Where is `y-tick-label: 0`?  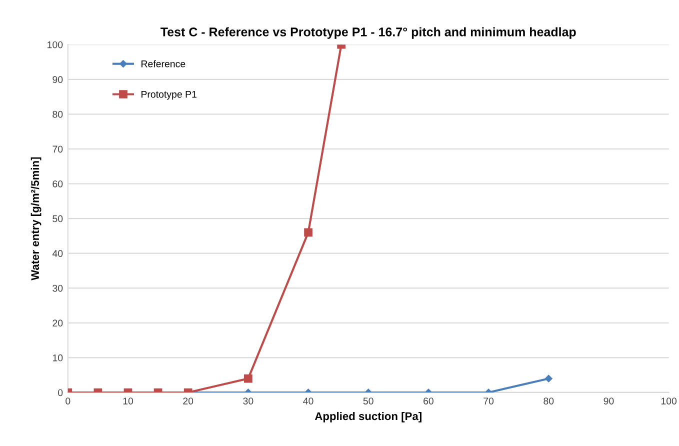
y-tick-label: 0 is located at coordinates (60, 392).